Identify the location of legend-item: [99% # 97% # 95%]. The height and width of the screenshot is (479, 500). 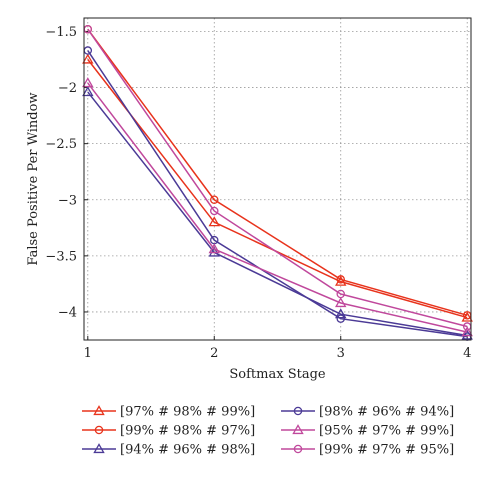
(367, 450).